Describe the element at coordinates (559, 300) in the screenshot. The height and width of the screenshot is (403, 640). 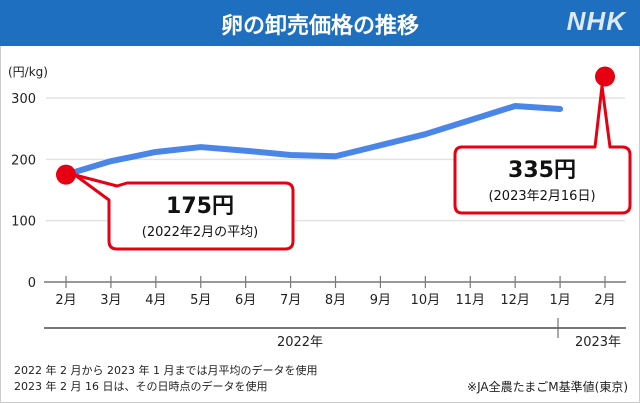
I see `x-tick-label: 1月` at that location.